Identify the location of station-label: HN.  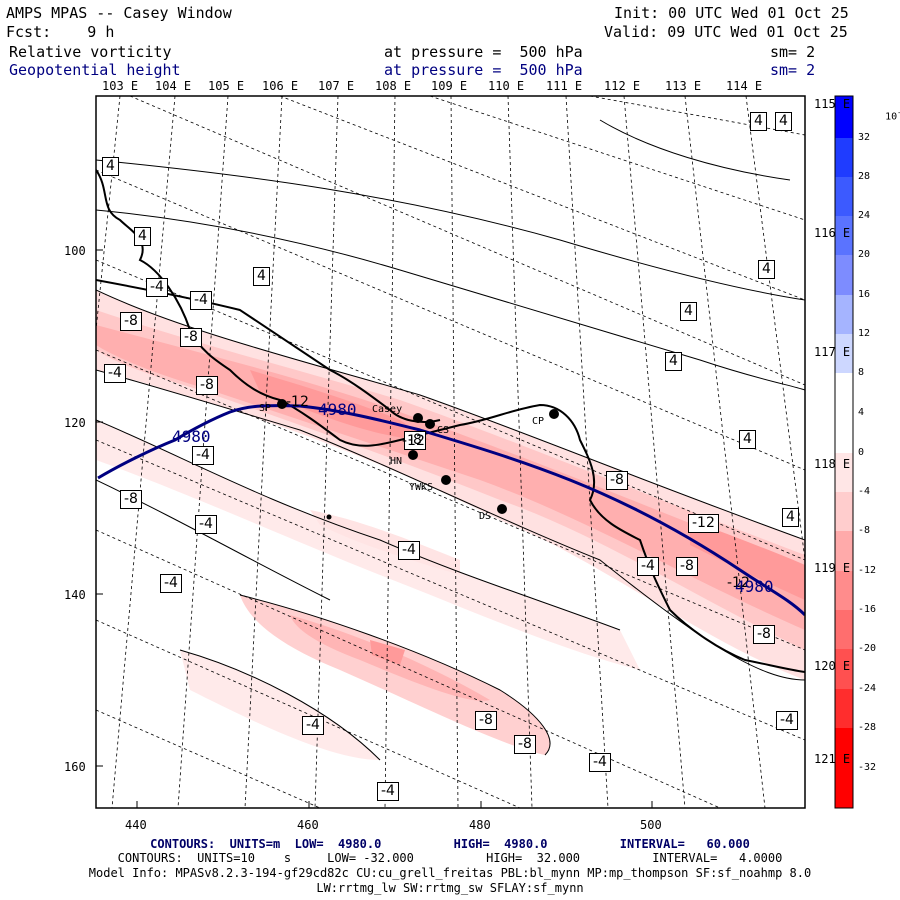
(396, 461).